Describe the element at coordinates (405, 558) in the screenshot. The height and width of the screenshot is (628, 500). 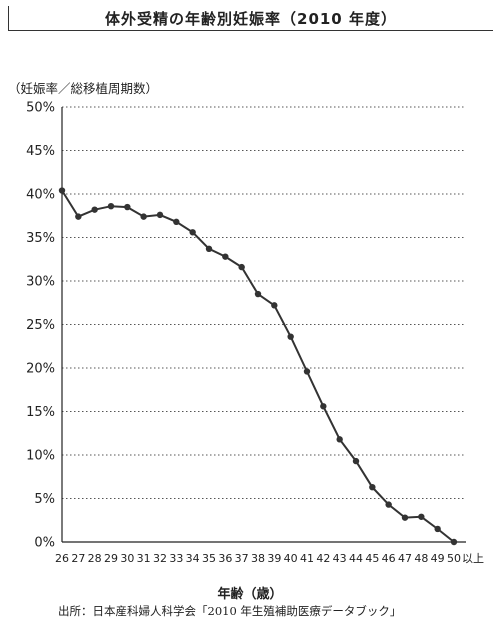
I see `x-tick-label: 47` at that location.